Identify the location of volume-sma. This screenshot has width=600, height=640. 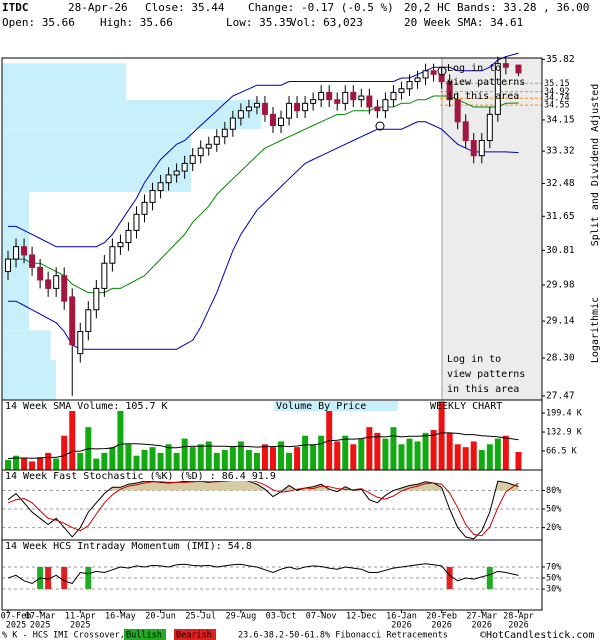
(263, 446).